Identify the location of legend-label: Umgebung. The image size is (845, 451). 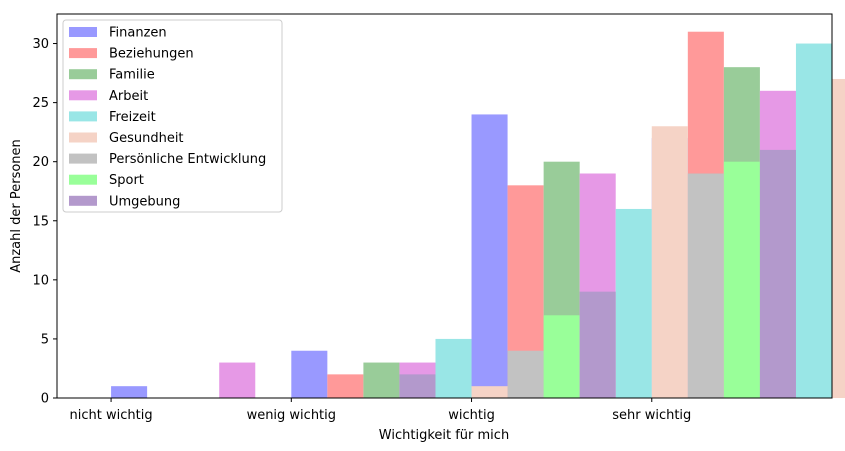
(144, 201).